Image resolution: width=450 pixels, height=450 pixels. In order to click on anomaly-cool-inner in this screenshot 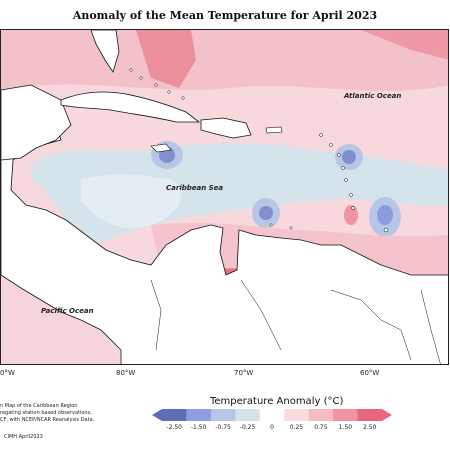, I will do `click(131, 201)`.